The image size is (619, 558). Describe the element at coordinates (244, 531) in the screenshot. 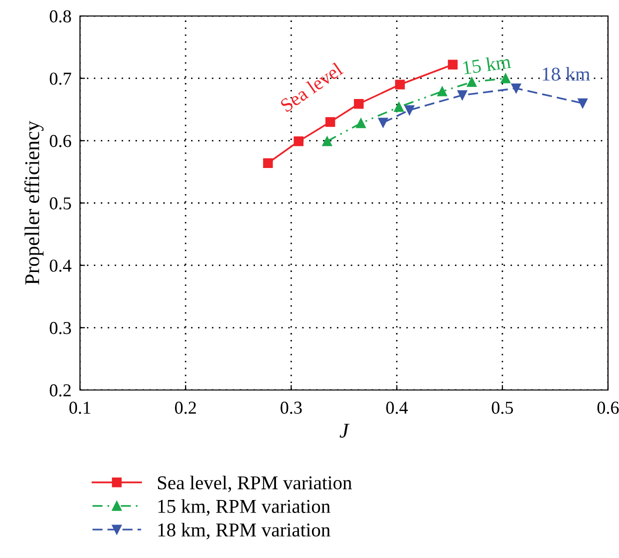

I see `legend-label: 18 km, RPM variation` at that location.